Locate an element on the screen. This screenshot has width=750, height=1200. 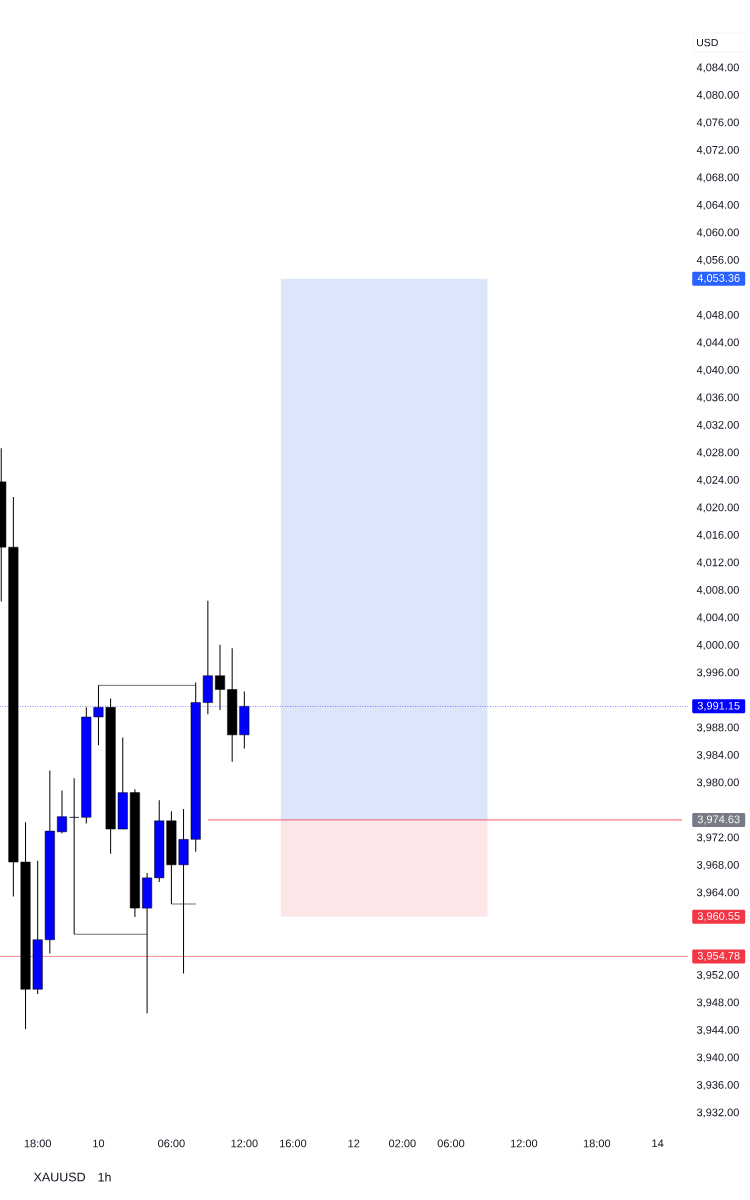
y-axis-title: USD is located at coordinates (707, 42).